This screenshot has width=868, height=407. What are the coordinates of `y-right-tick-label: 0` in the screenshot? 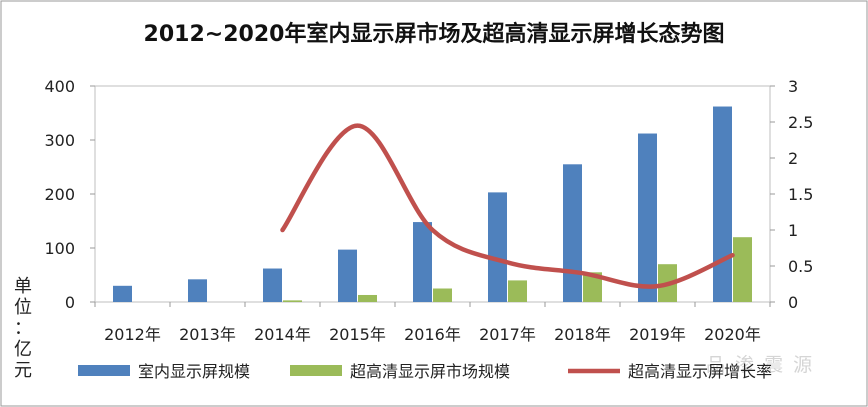 It's located at (793, 302).